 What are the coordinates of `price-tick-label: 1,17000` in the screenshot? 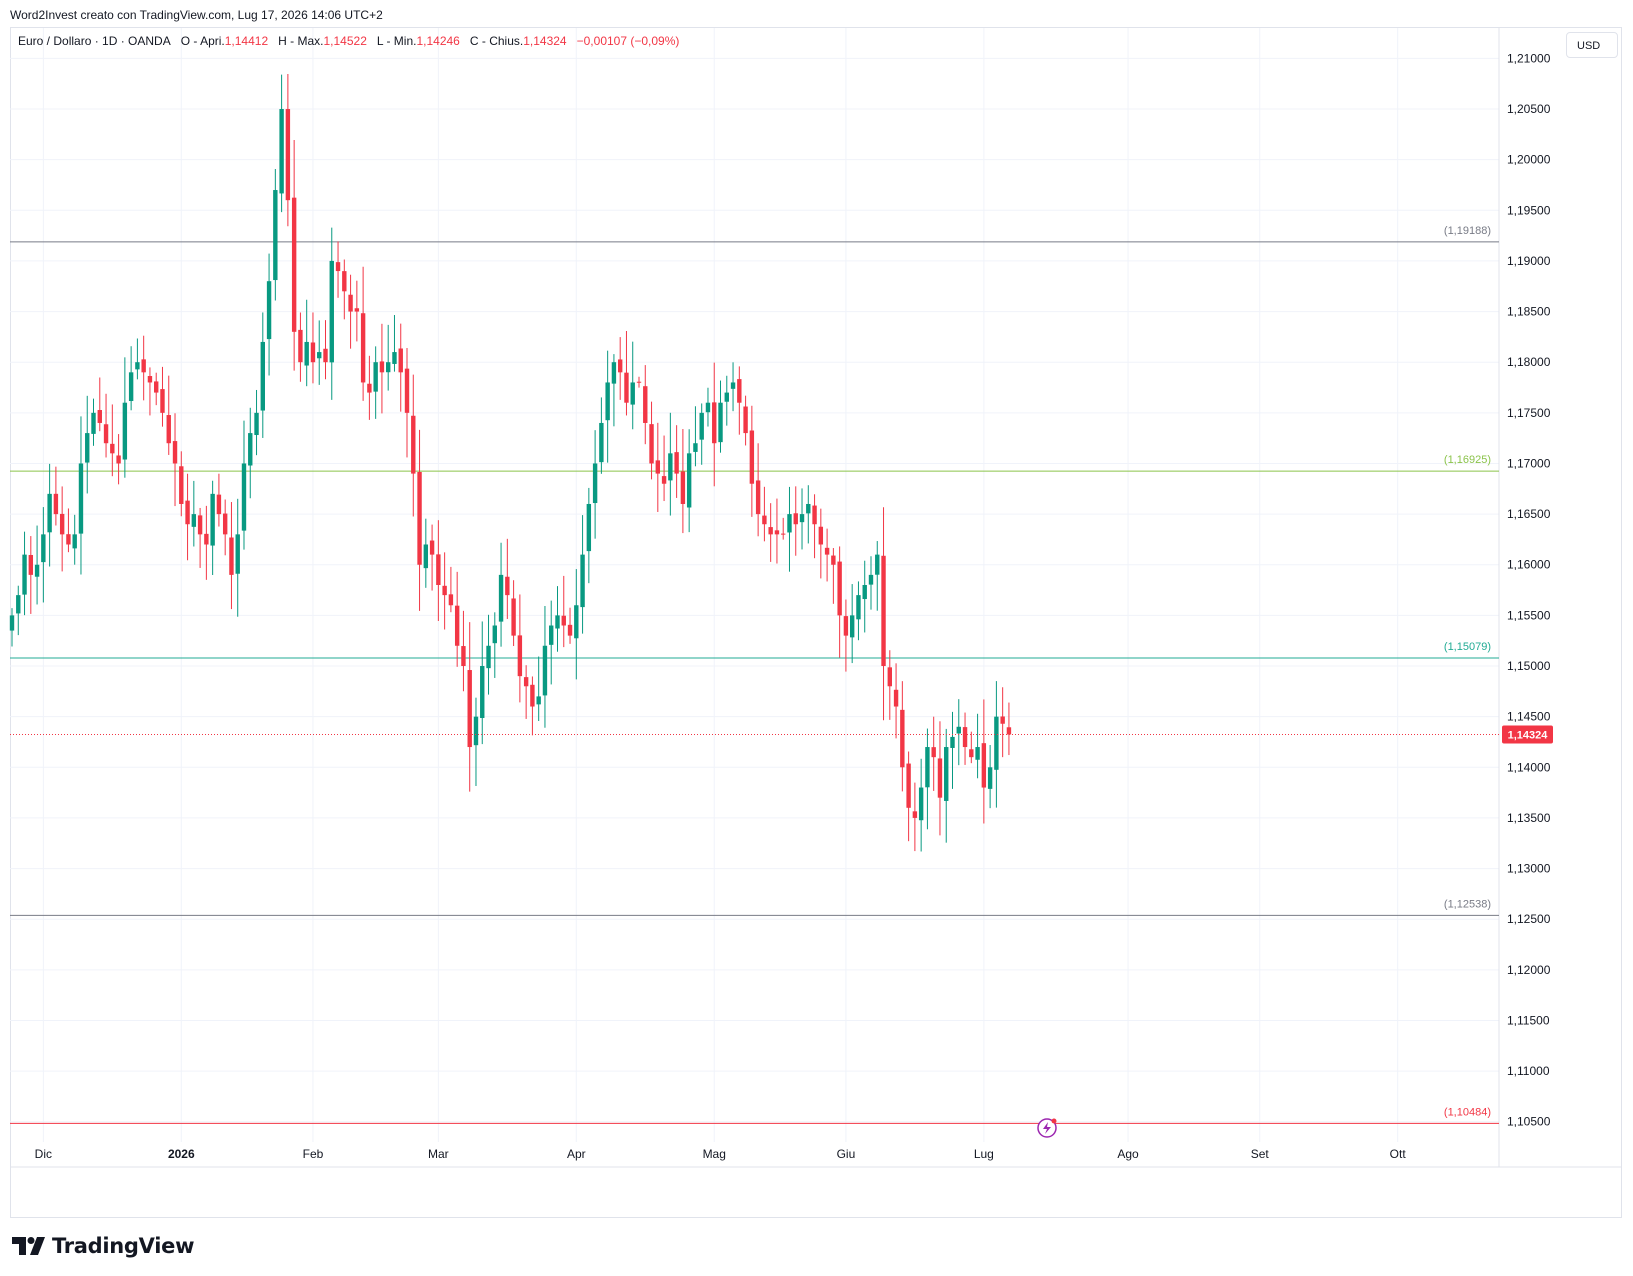 It's located at (1529, 463).